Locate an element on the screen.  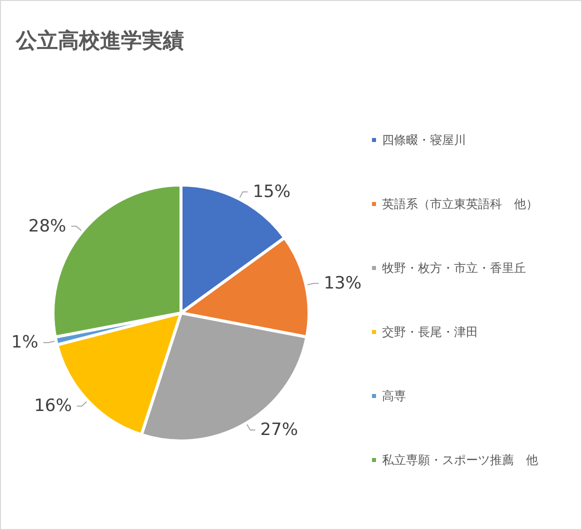
legend-label: 高専 is located at coordinates (394, 396).